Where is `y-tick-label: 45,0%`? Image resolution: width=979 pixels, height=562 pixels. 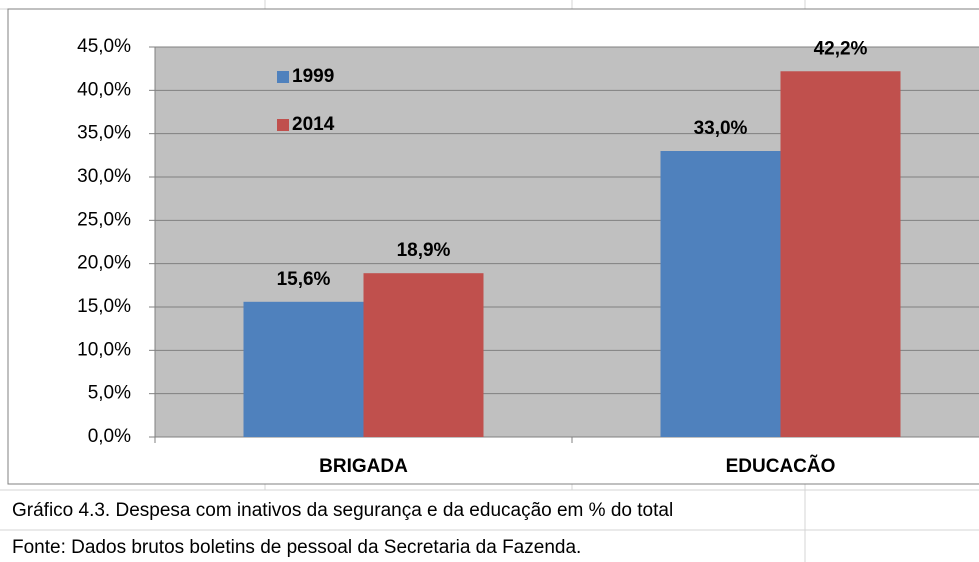 y-tick-label: 45,0% is located at coordinates (104, 46).